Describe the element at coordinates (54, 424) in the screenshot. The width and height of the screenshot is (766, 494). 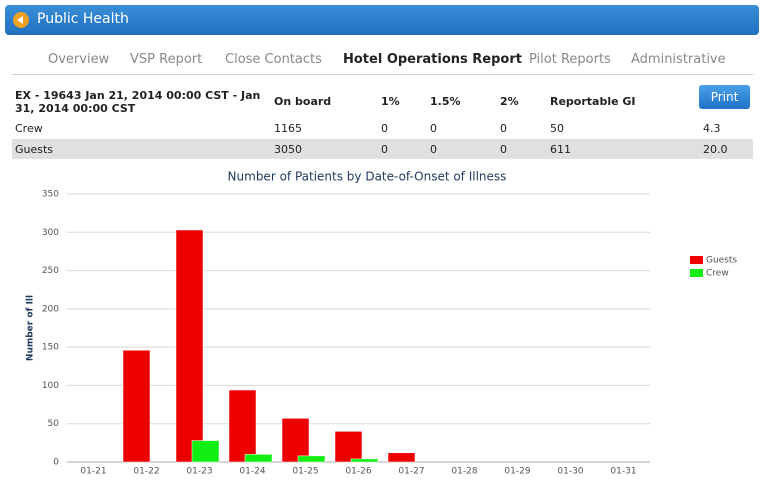
I see `y-tick-label: 50` at that location.